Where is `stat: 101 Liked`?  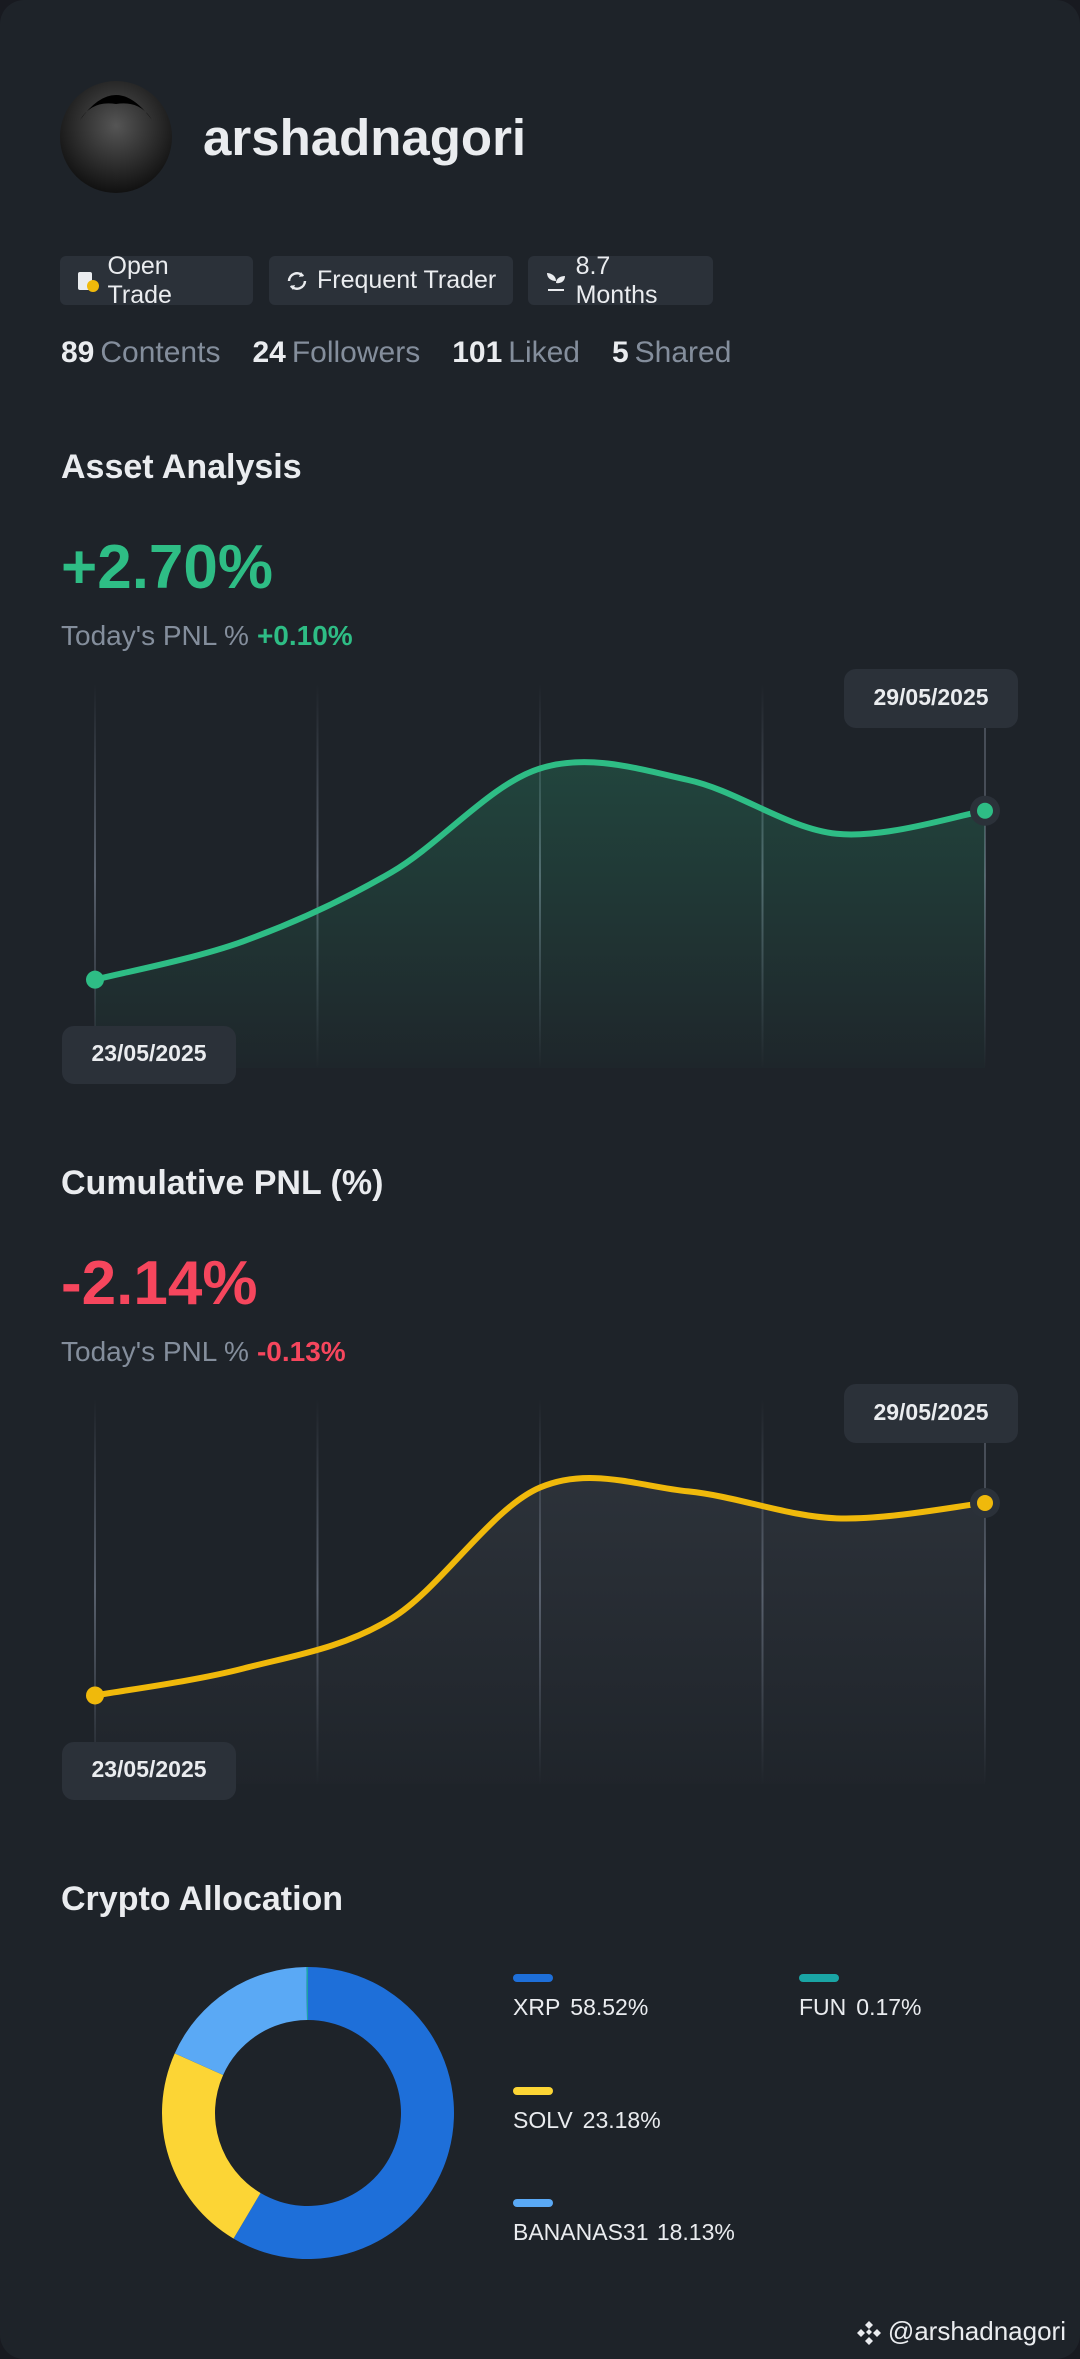 stat: 101 Liked is located at coordinates (516, 353).